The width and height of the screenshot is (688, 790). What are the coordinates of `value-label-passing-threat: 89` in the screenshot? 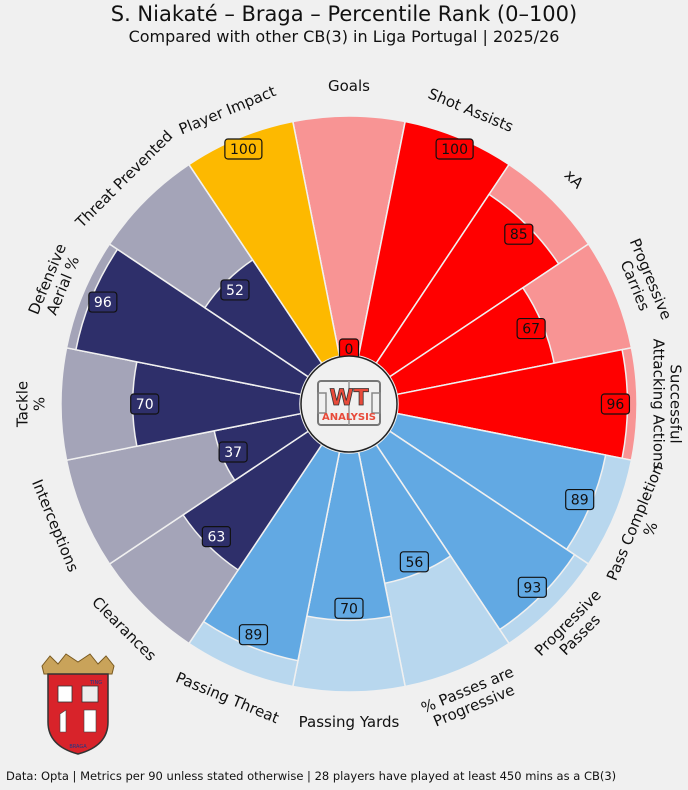 It's located at (253, 635).